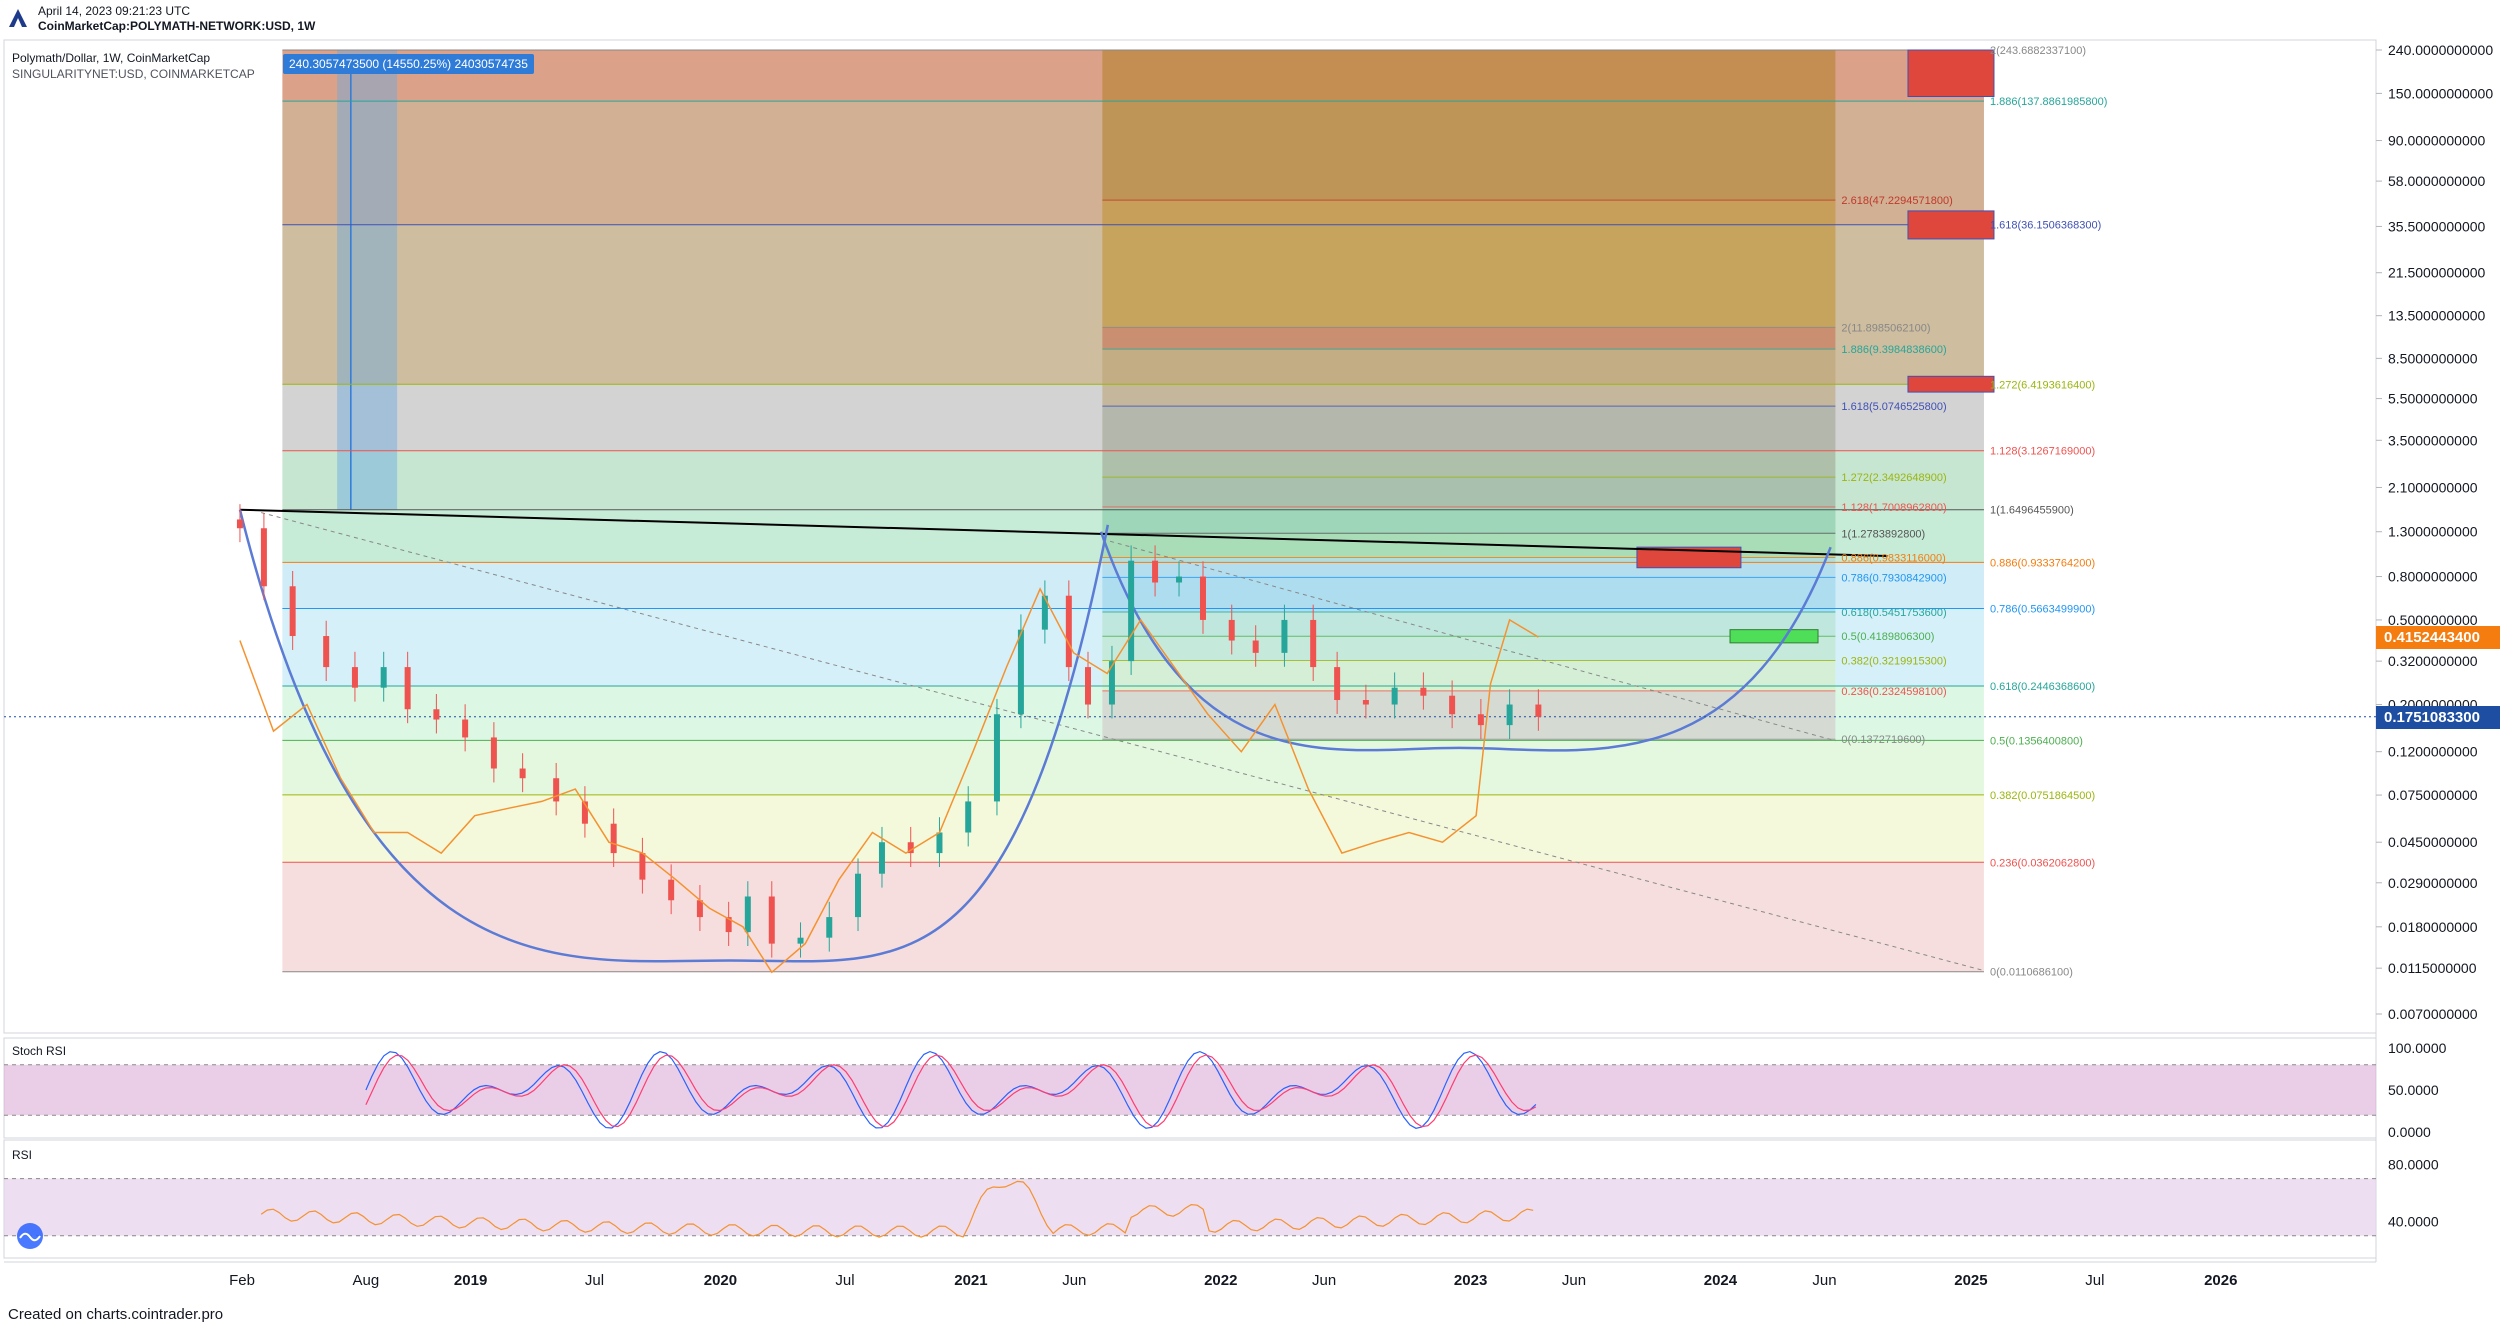  What do you see at coordinates (2438, 638) in the screenshot?
I see `price-tag-orange: 0.4152443400` at bounding box center [2438, 638].